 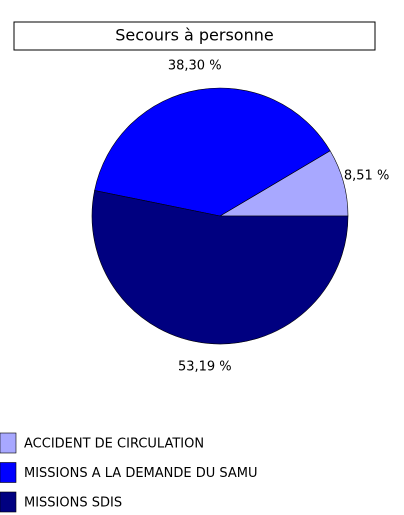 What do you see at coordinates (73, 503) in the screenshot?
I see `legend-label: MISSIONS SDIS` at bounding box center [73, 503].